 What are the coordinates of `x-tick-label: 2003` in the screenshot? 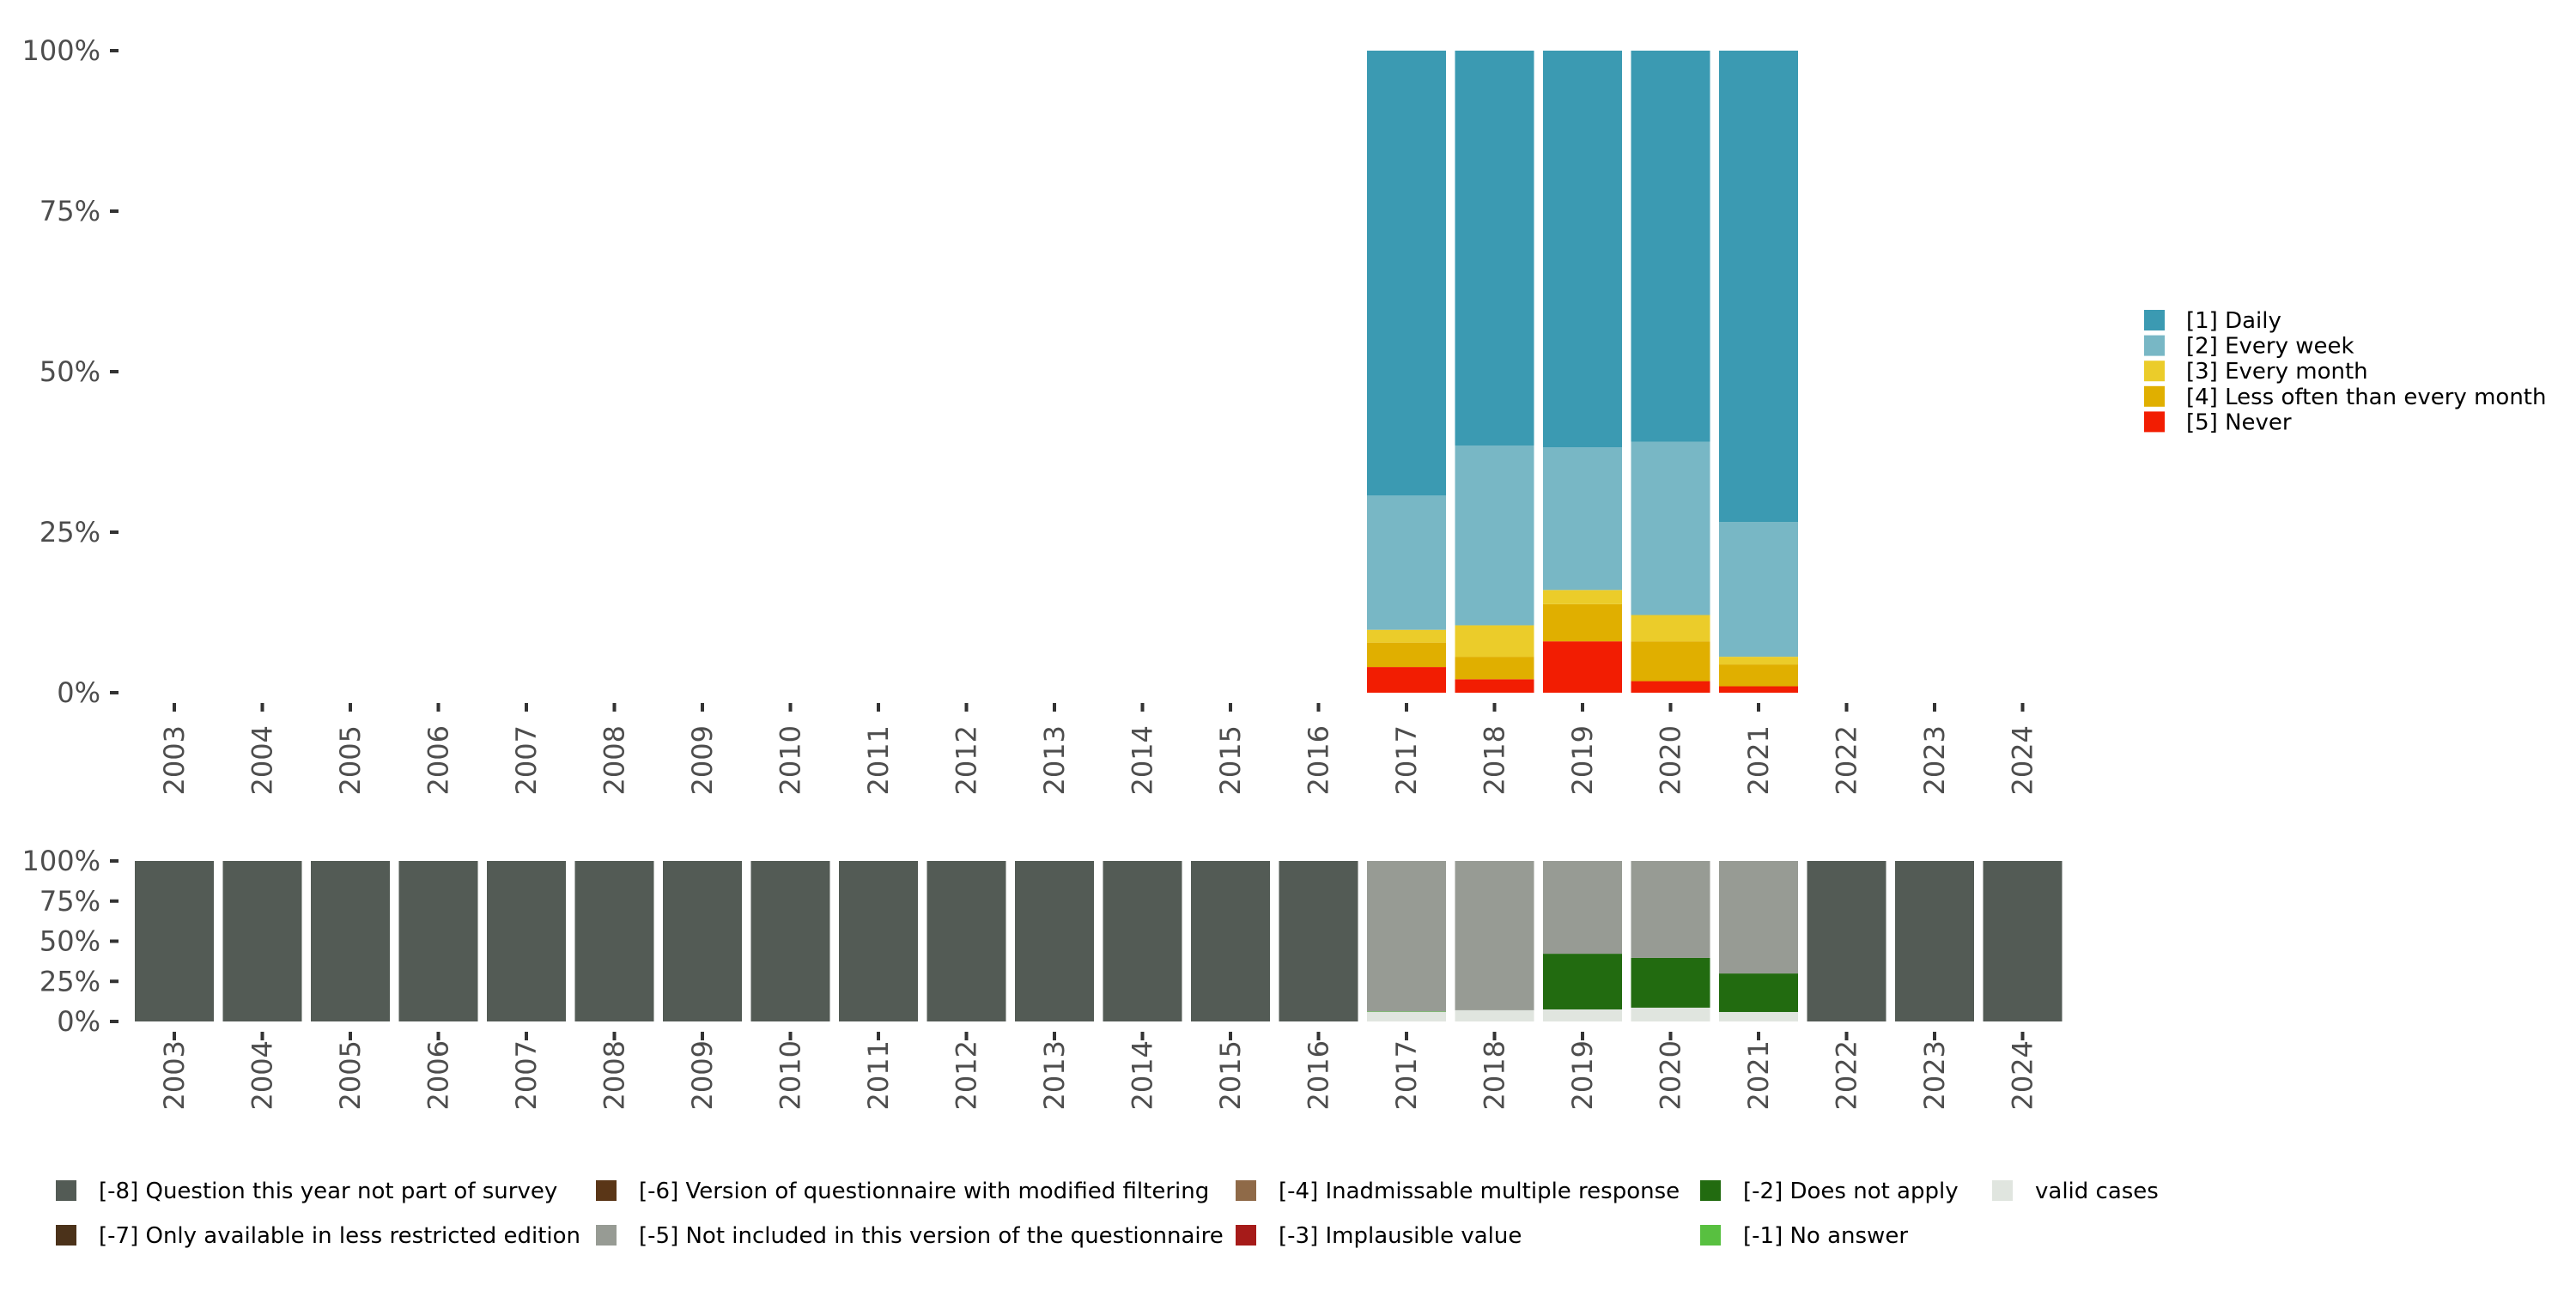 It's located at (175, 760).